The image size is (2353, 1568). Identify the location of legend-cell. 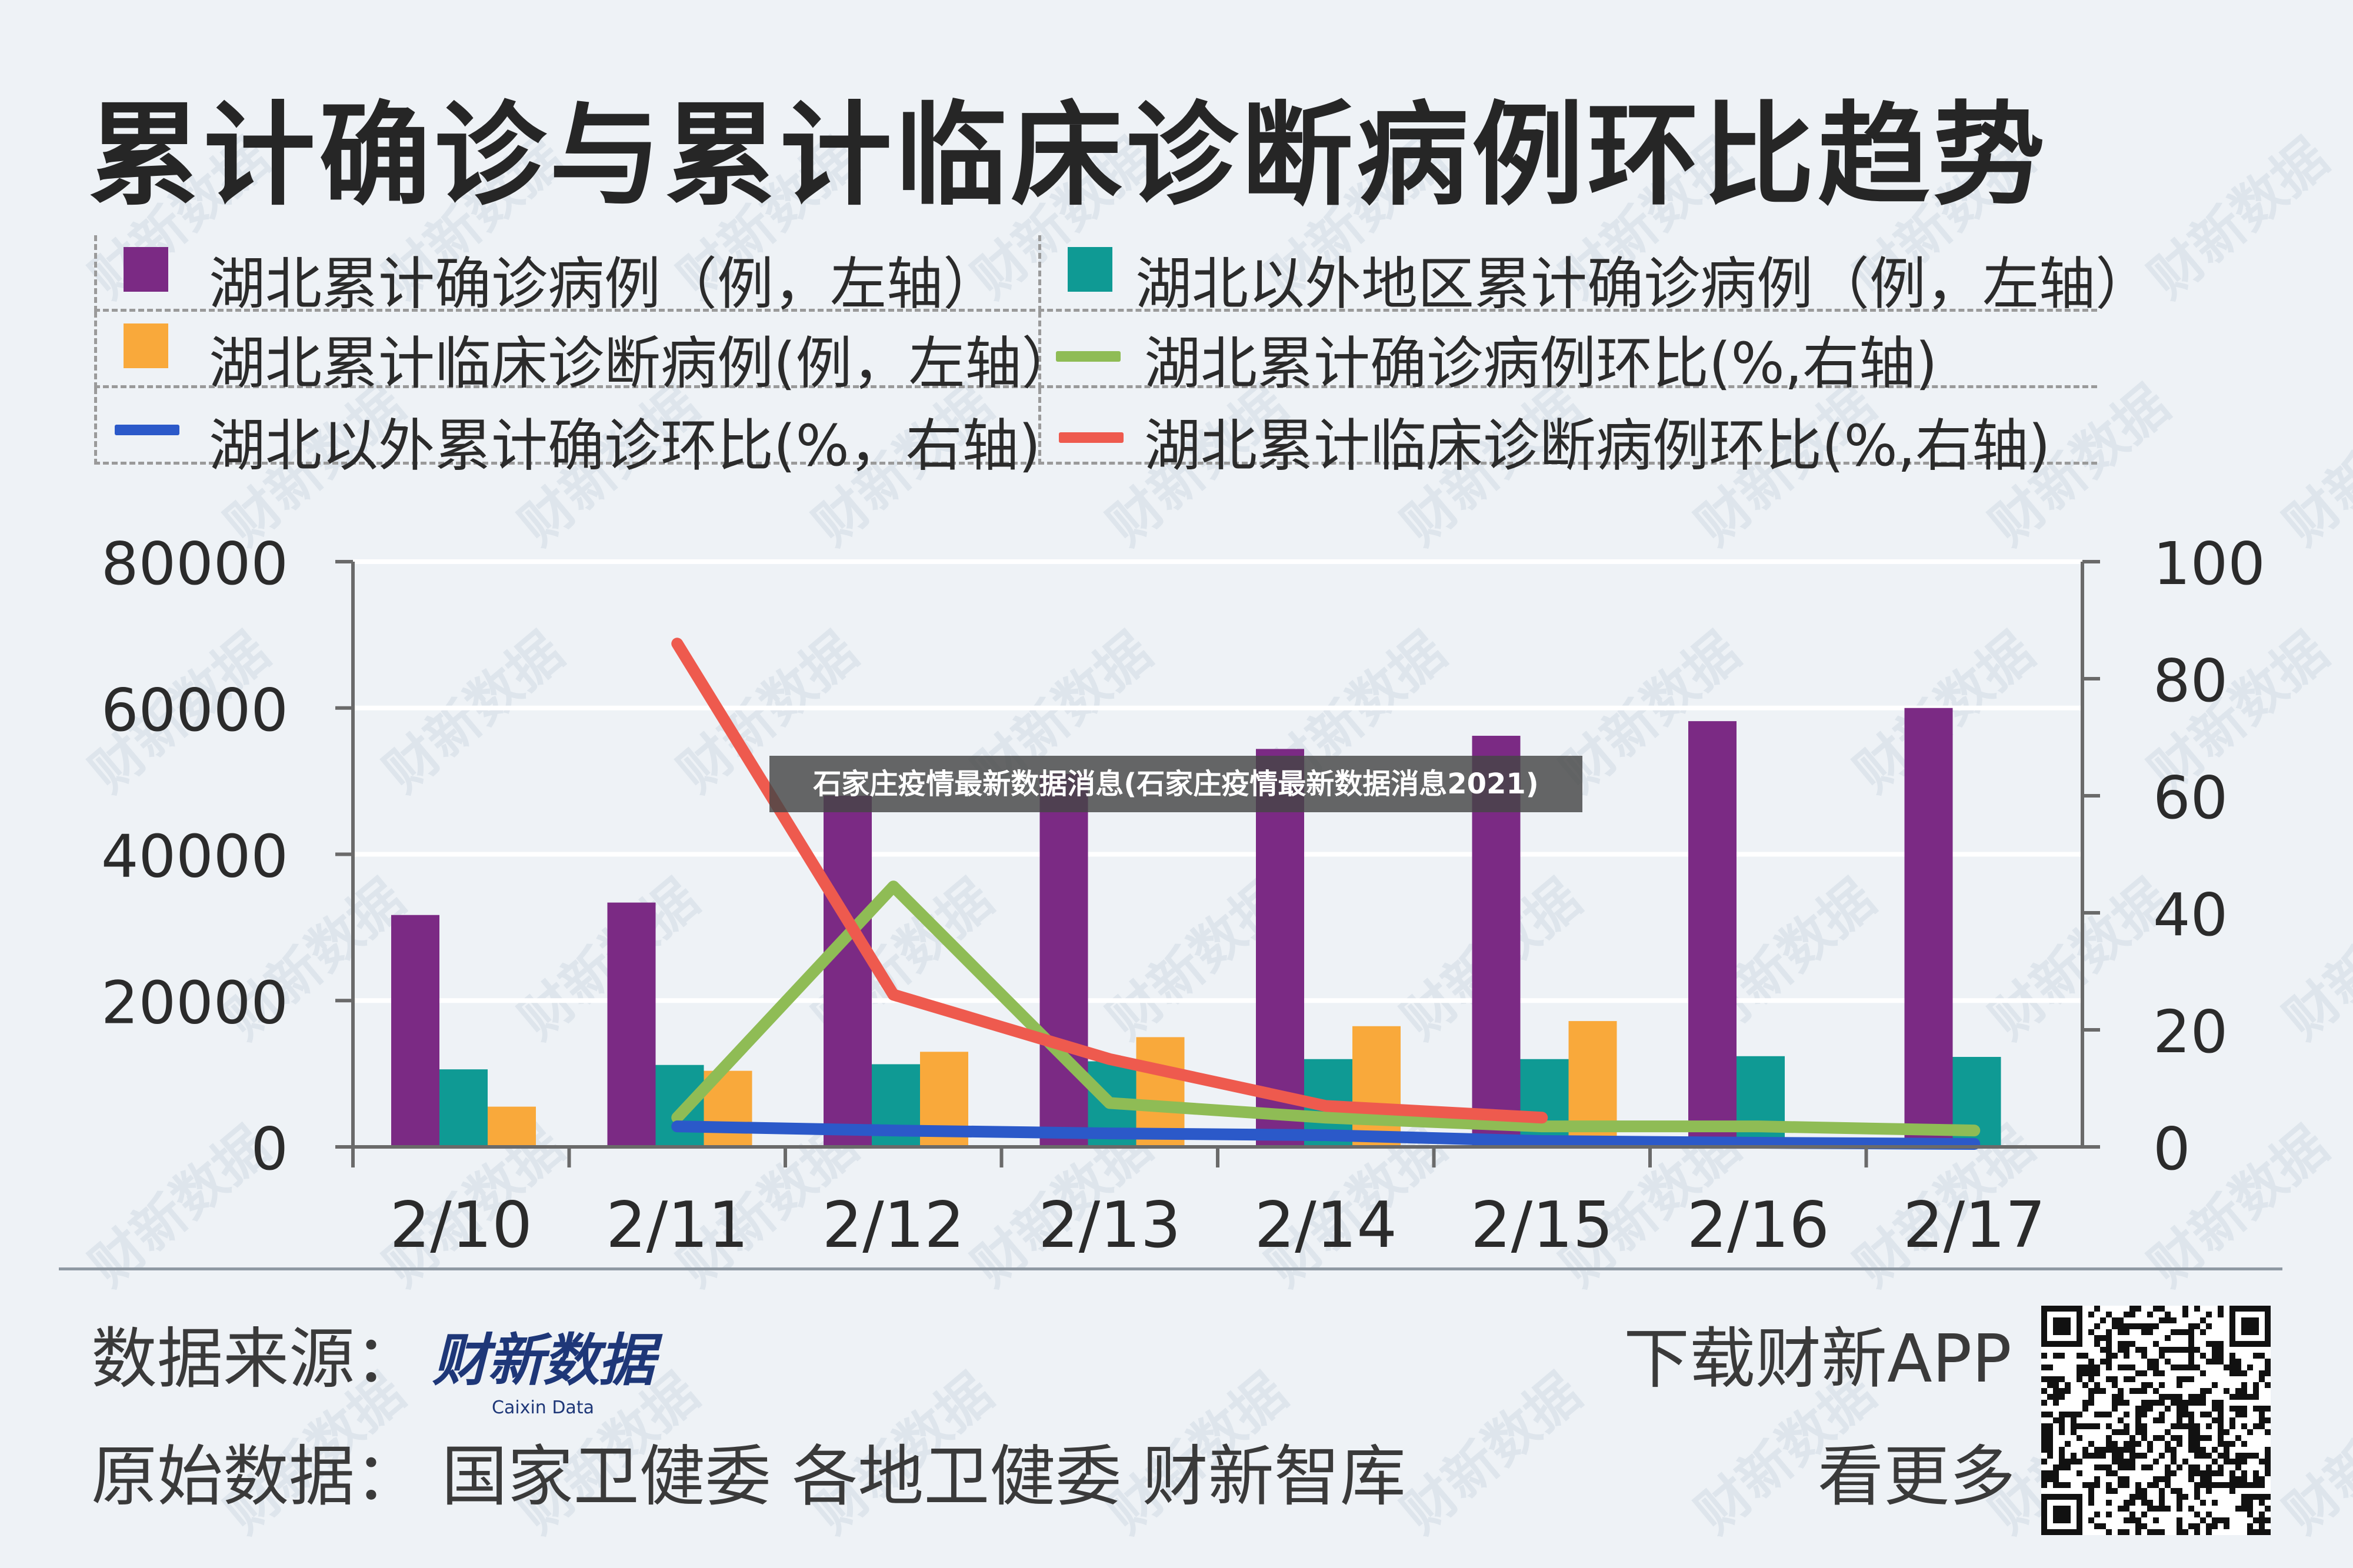
(564, 426).